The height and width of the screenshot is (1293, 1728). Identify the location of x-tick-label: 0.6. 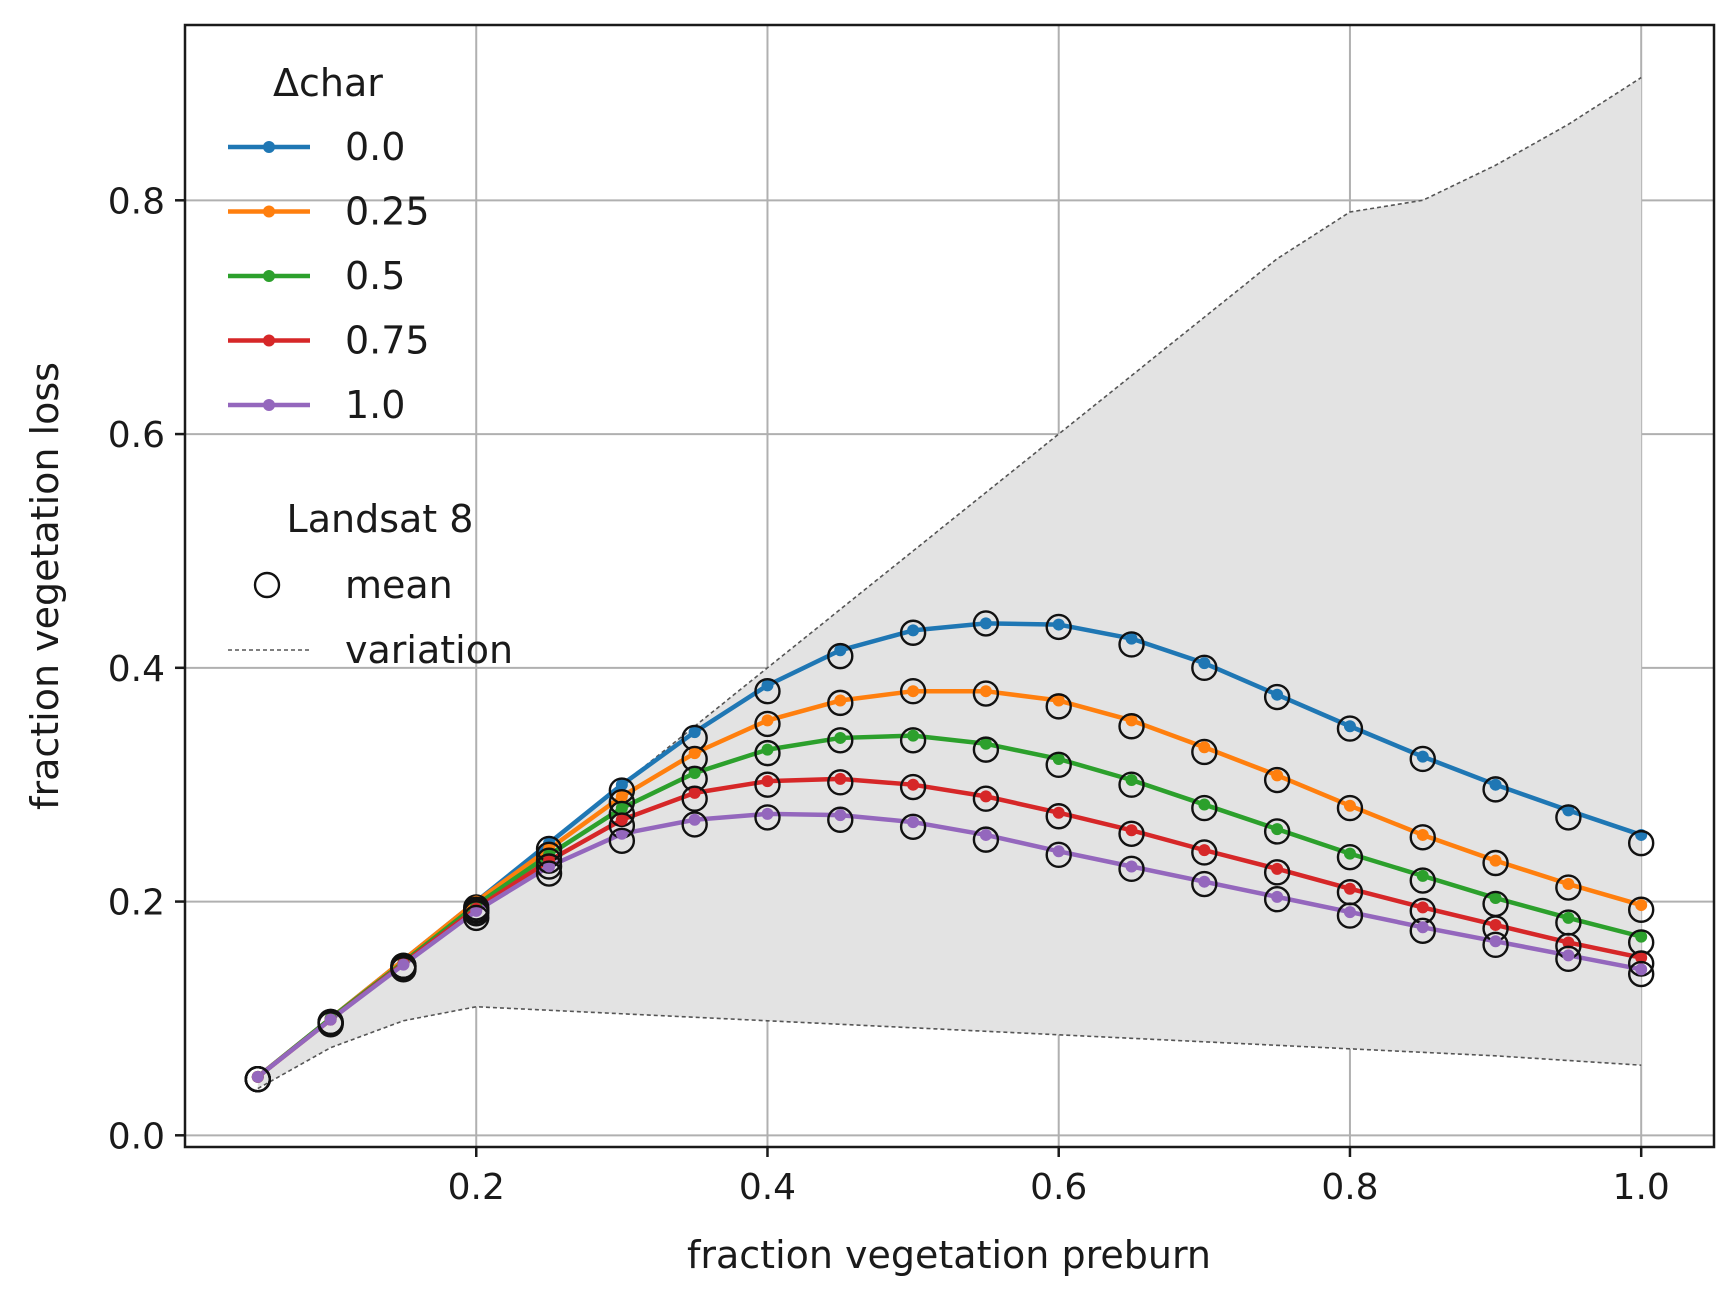
(1058, 1187).